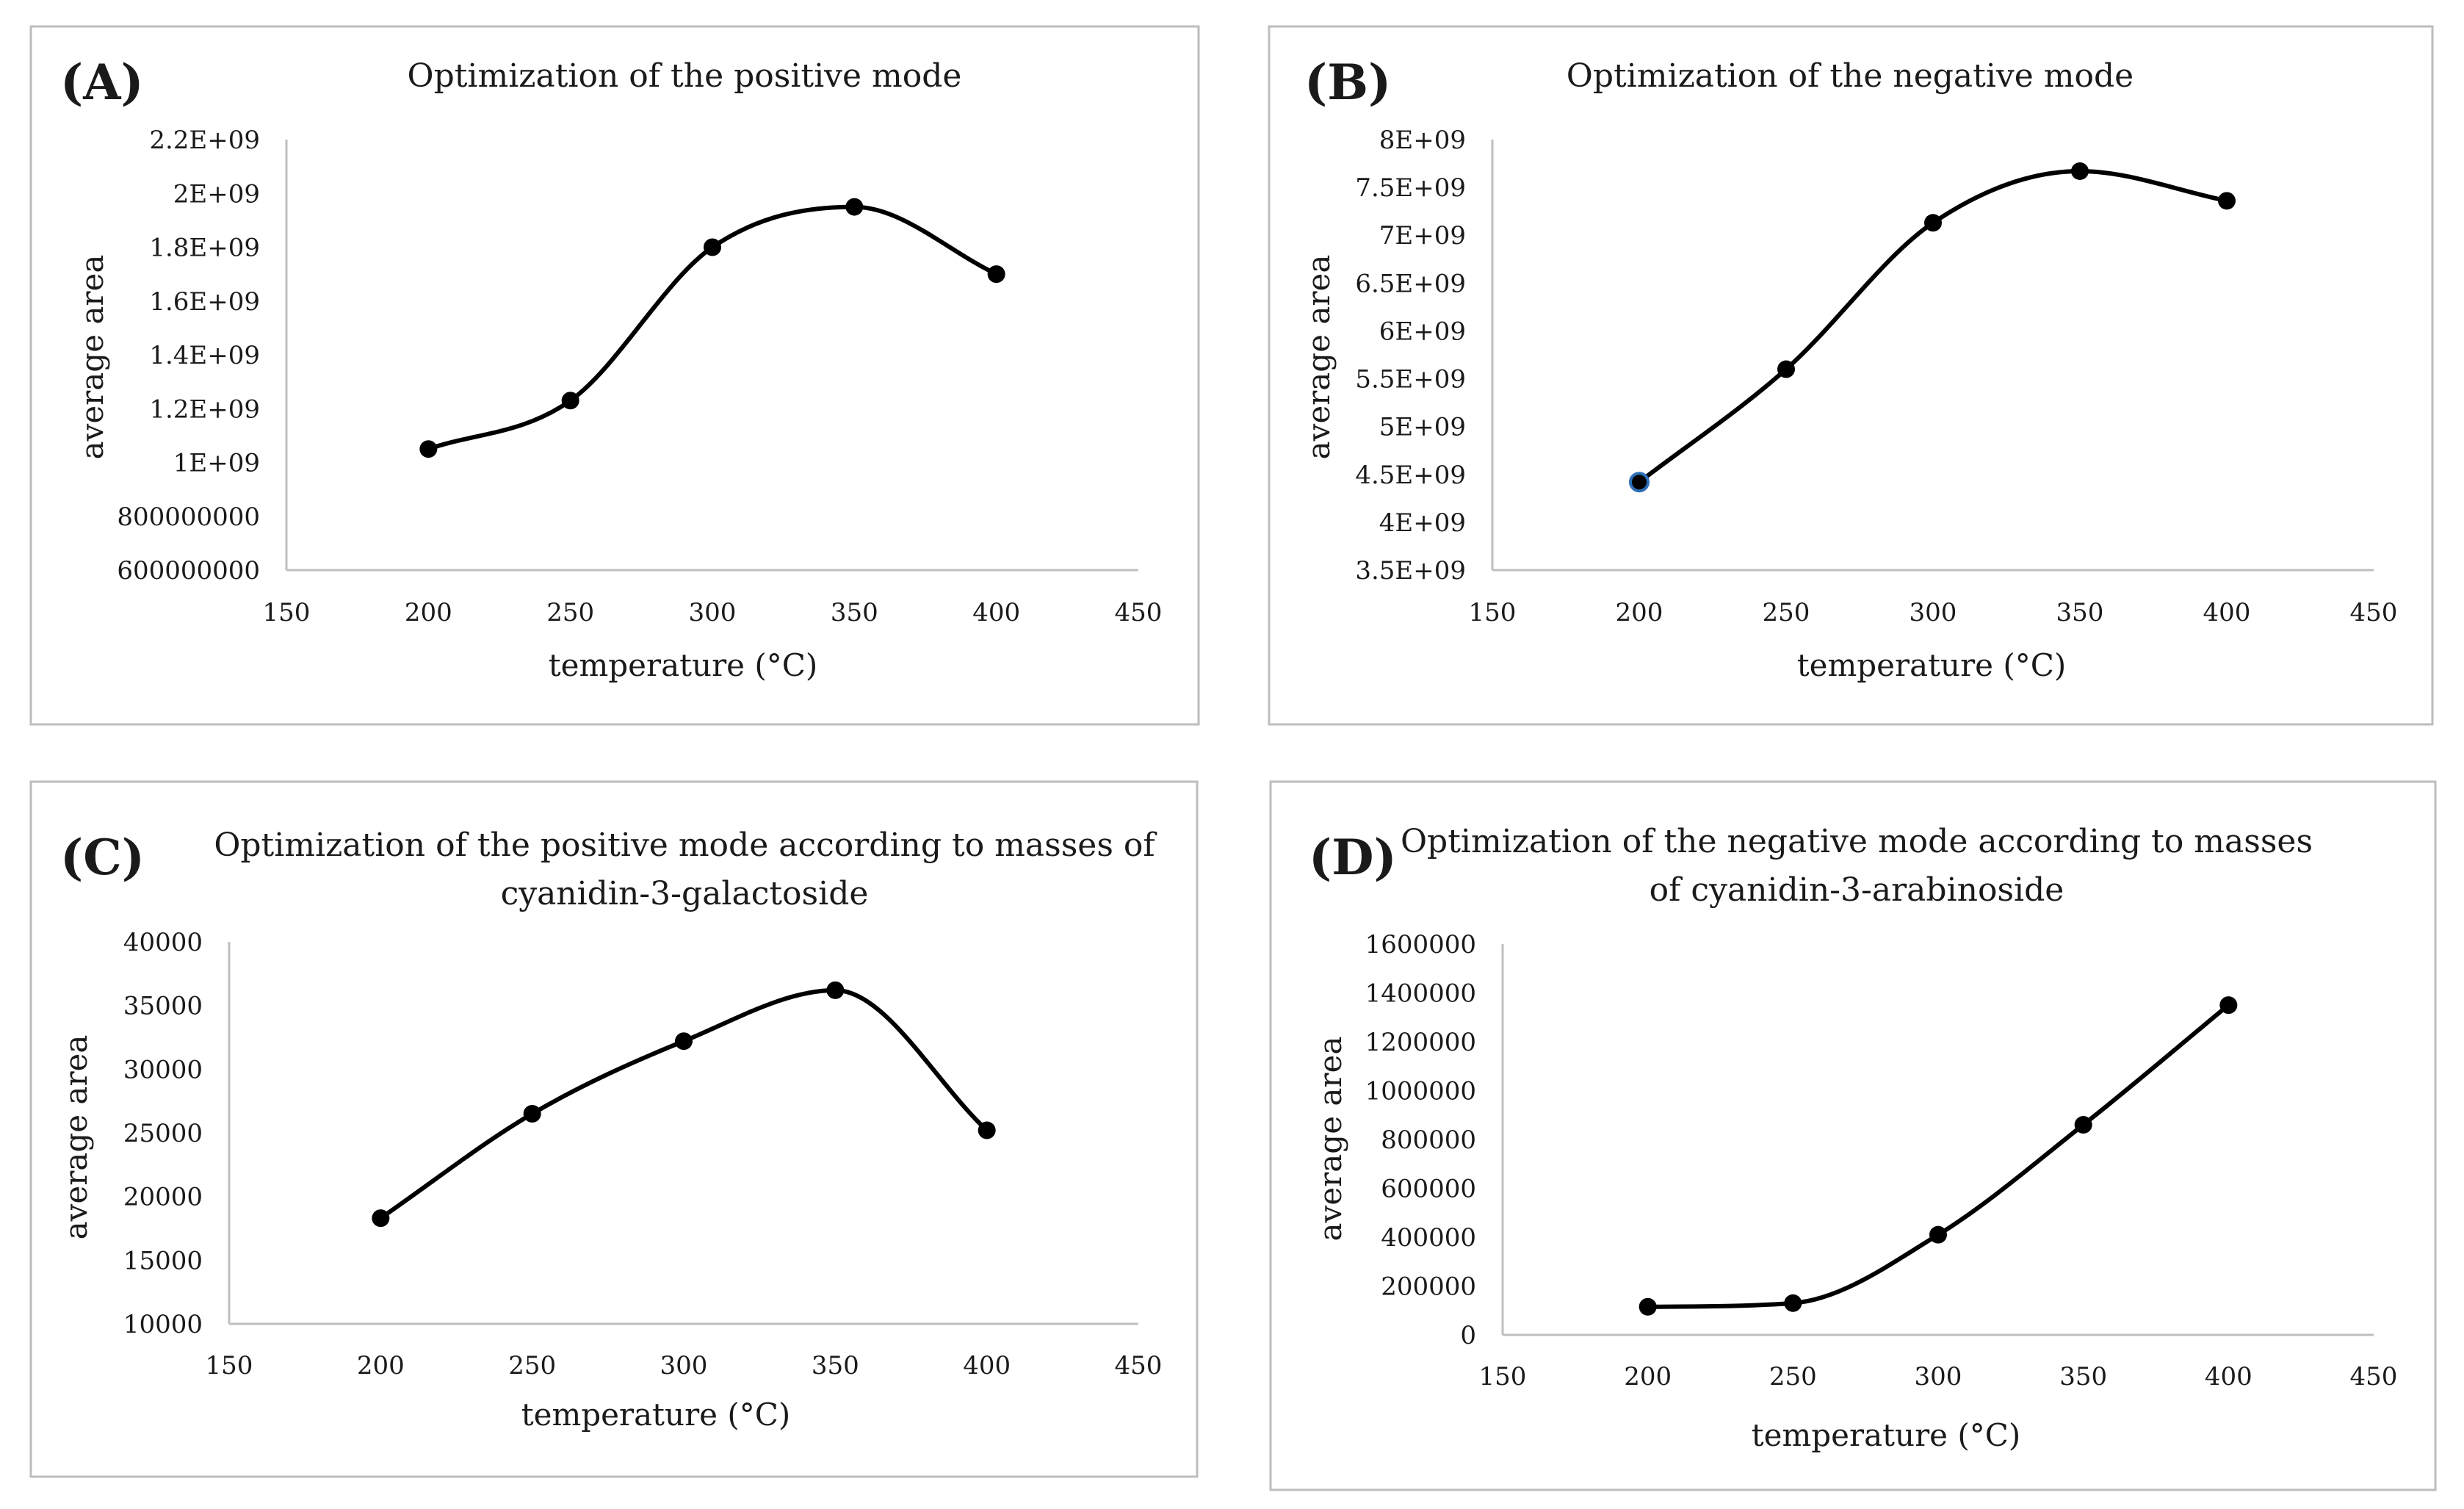 This screenshot has width=2464, height=1509. What do you see at coordinates (1857, 890) in the screenshot?
I see `chart-subtitle: of cyanidin-3-arabinoside` at bounding box center [1857, 890].